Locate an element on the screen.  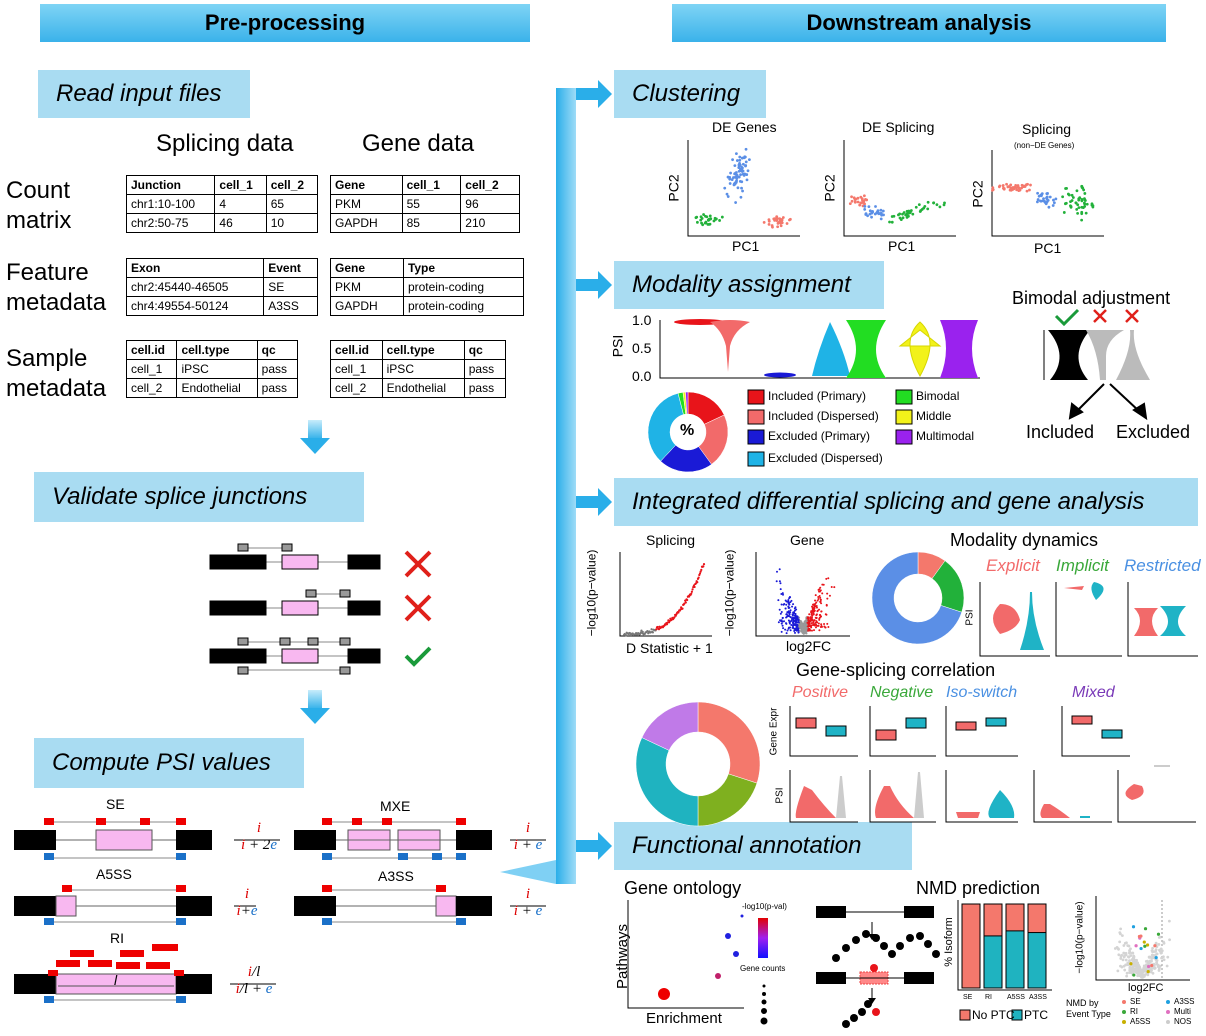
table-cell: pass is located at coordinates (485, 369).